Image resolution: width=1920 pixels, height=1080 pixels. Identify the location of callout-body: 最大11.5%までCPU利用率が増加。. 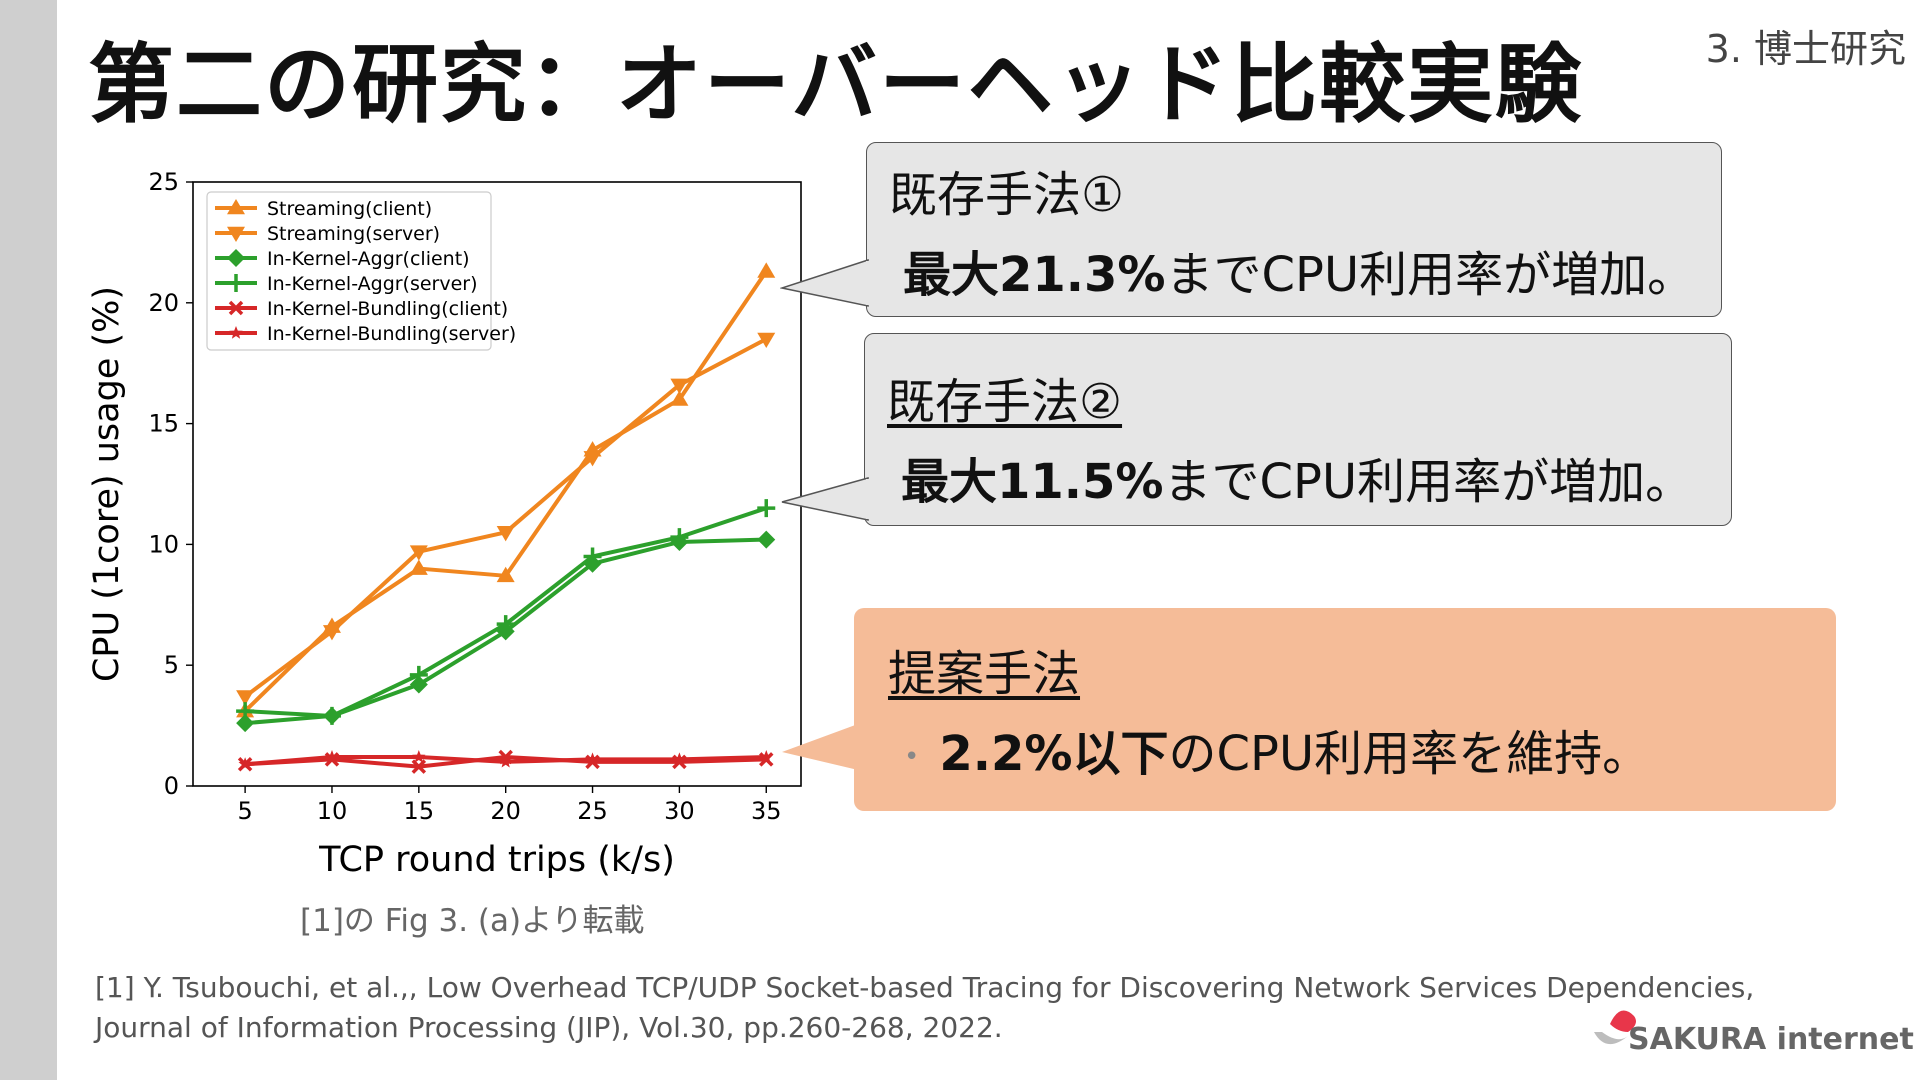
(1297, 477).